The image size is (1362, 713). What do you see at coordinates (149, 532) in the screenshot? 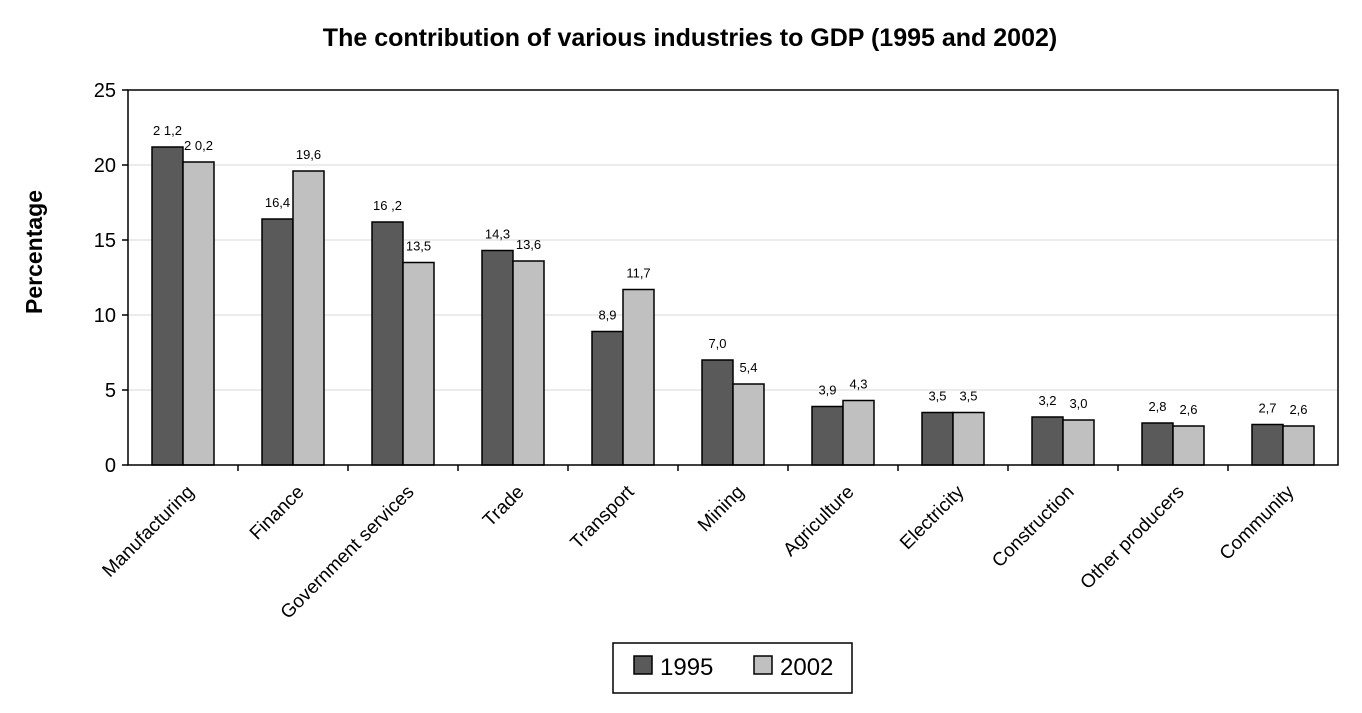
I see `x-tick-label: Manufacturing` at bounding box center [149, 532].